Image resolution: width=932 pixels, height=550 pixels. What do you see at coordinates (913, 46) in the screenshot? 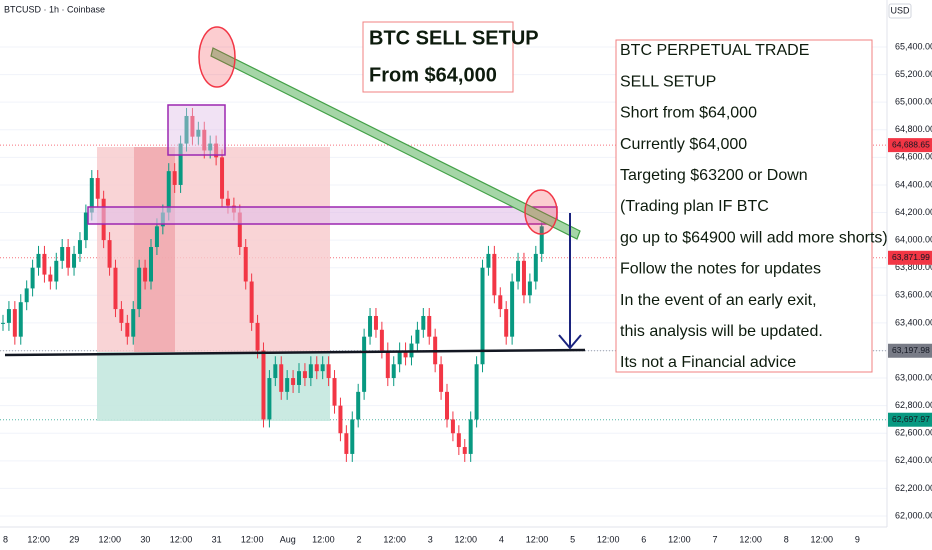
I see `price-tick-label: 65,400.00` at bounding box center [913, 46].